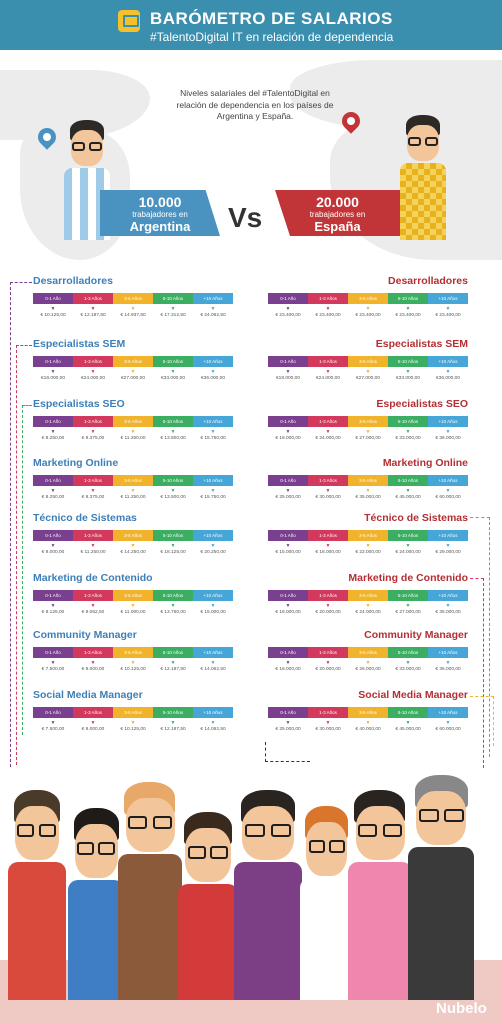 The width and height of the screenshot is (502, 1024). What do you see at coordinates (213, 552) in the screenshot?
I see `salary-value: € 20.250,00` at bounding box center [213, 552].